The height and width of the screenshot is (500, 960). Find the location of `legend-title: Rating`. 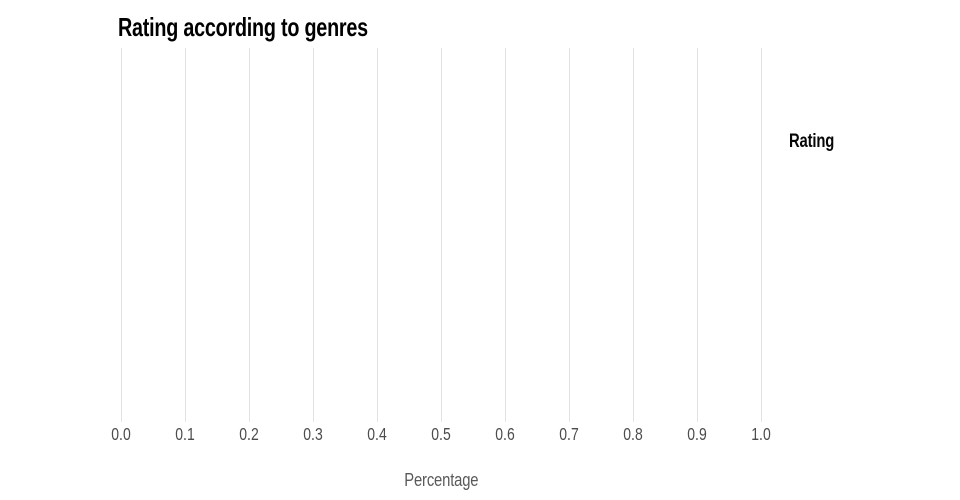

legend-title: Rating is located at coordinates (818, 142).